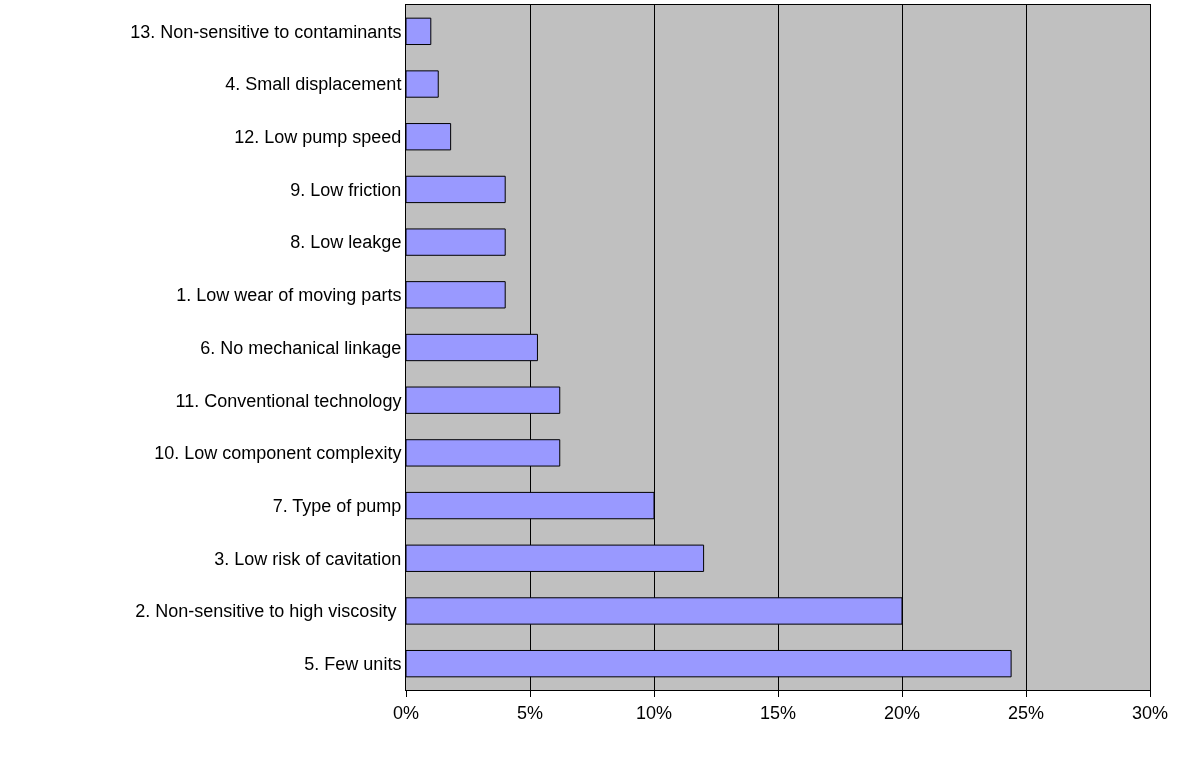  I want to click on x-tick-label: 10%, so click(654, 712).